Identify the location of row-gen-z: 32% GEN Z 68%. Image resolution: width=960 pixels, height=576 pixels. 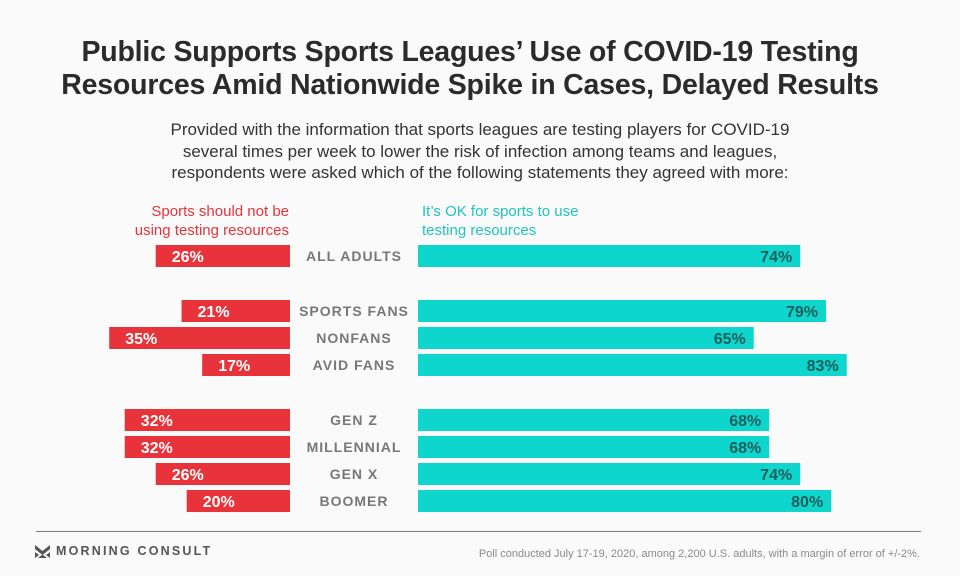
(447, 420).